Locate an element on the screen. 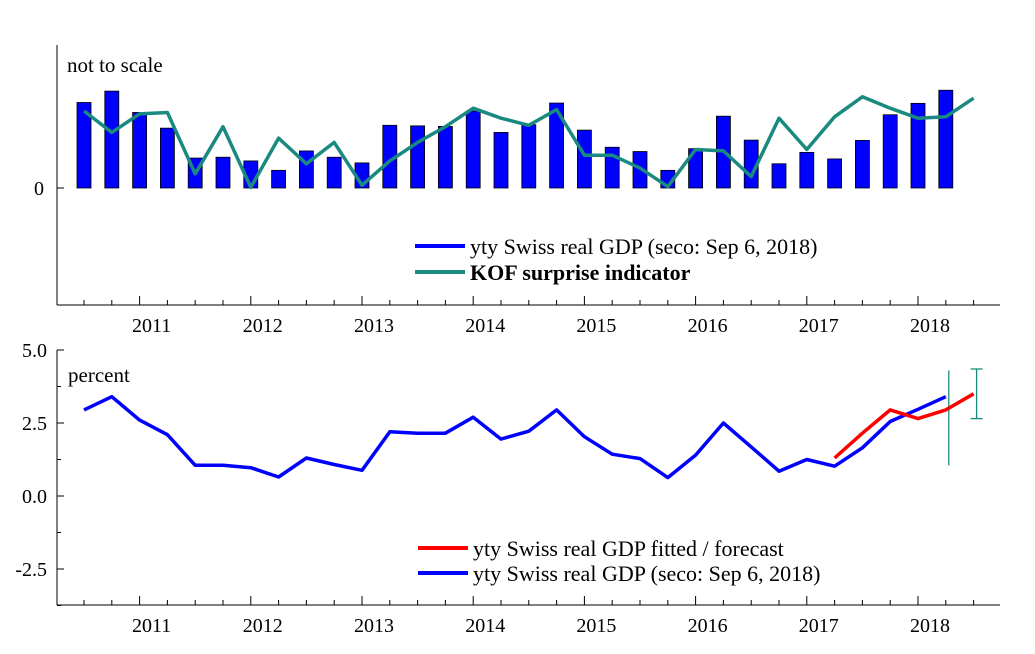  bottom-lines is located at coordinates (529, 436).